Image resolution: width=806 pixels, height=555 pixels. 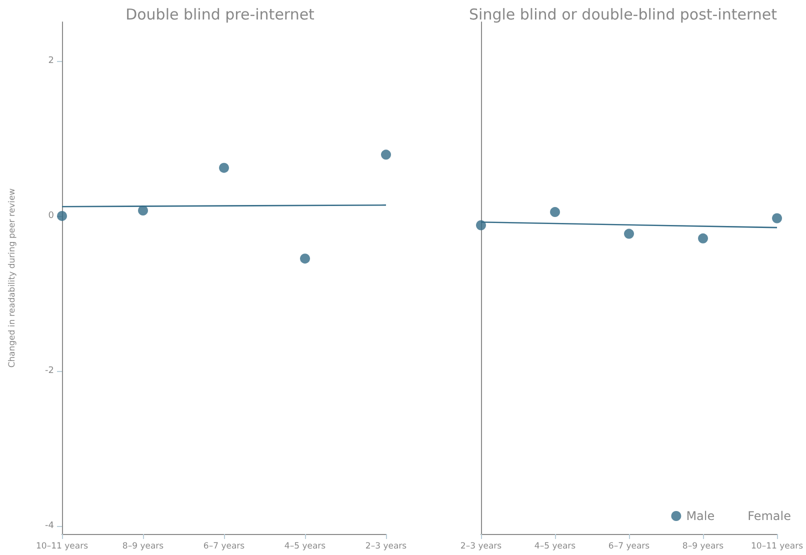 I want to click on y-tick-label: -2, so click(x=49, y=371).